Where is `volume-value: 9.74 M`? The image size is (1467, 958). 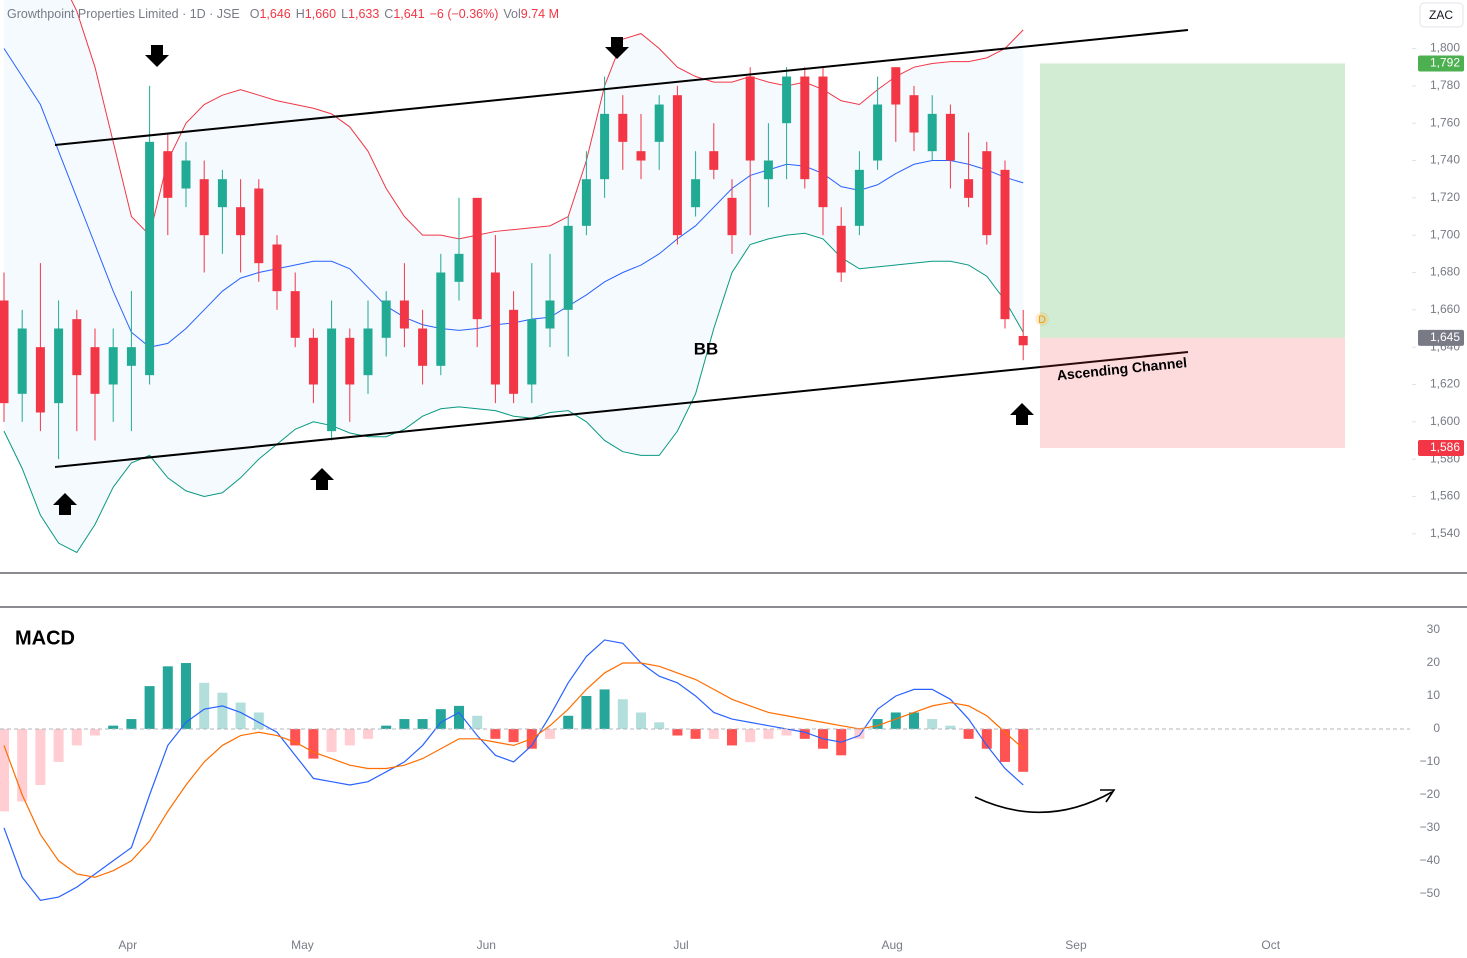 volume-value: 9.74 M is located at coordinates (540, 14).